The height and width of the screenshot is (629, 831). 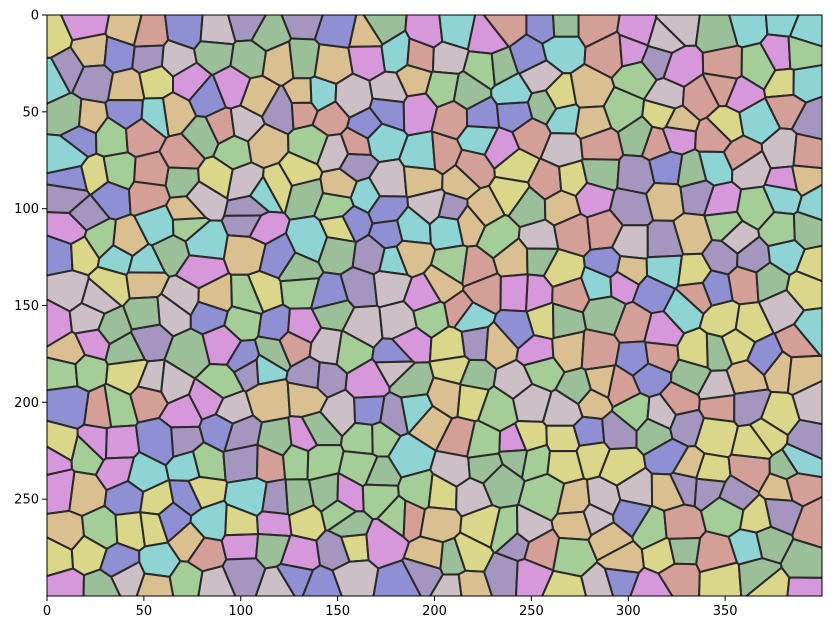 What do you see at coordinates (531, 611) in the screenshot?
I see `x-tick-label: 250` at bounding box center [531, 611].